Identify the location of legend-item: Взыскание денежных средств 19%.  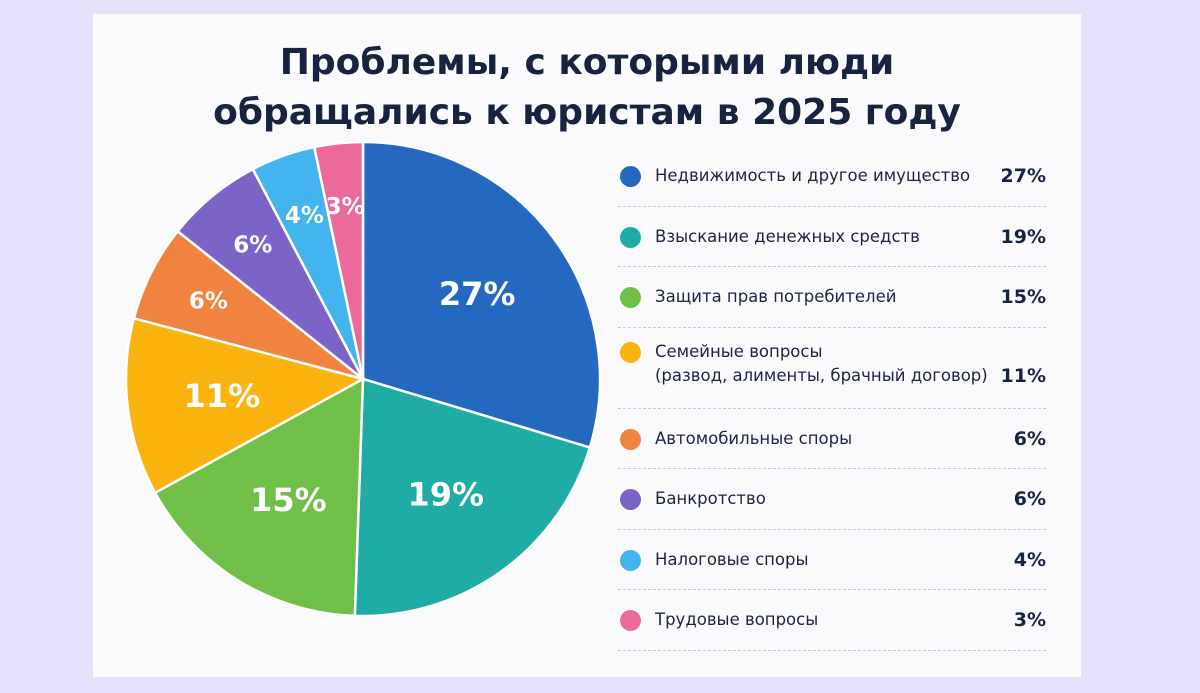
(832, 237).